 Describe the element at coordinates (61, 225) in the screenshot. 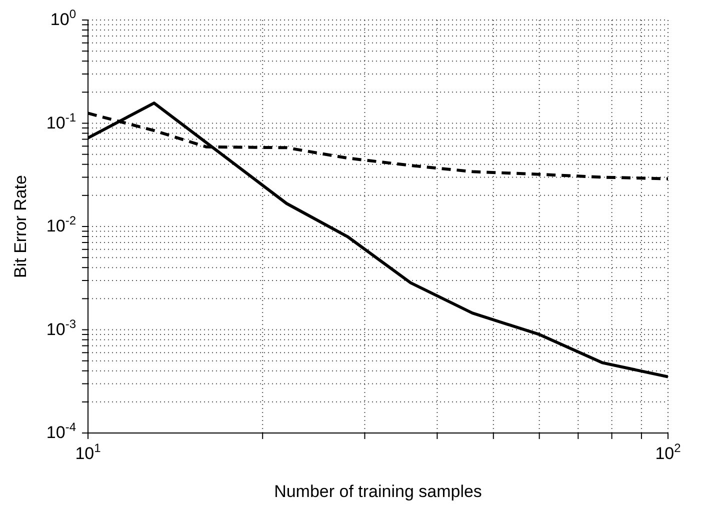

I see `y-tick-label: 10$^{-2}$` at that location.